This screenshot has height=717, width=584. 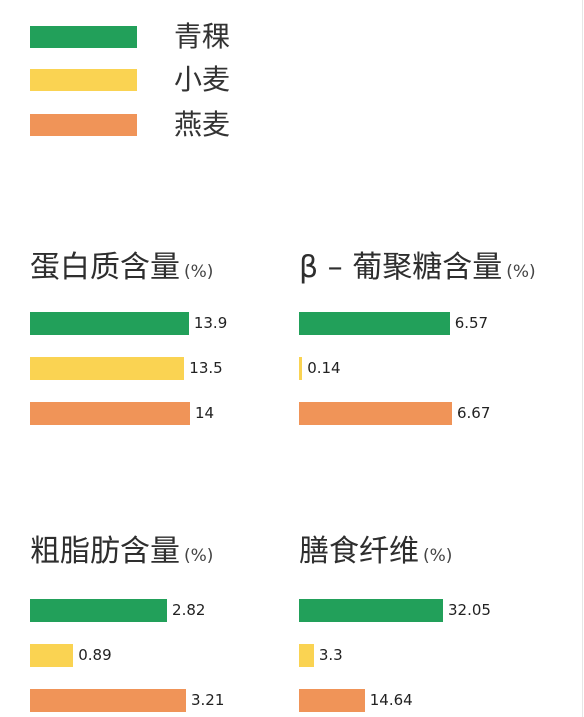 I want to click on bar-dietary-fiber-qingke, so click(x=371, y=610).